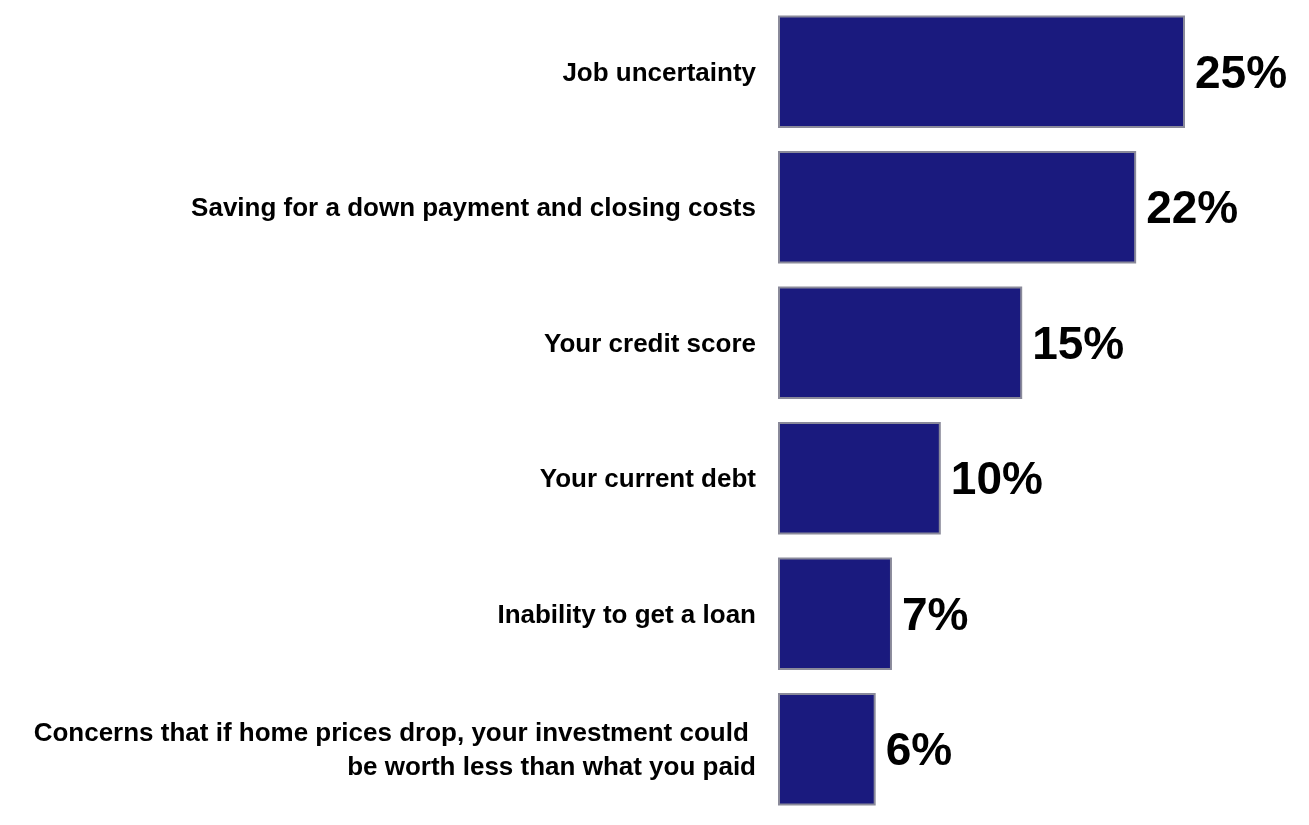 The image size is (1309, 825). What do you see at coordinates (473, 207) in the screenshot?
I see `y-tick-label: Saving for a down payment and closing costs` at bounding box center [473, 207].